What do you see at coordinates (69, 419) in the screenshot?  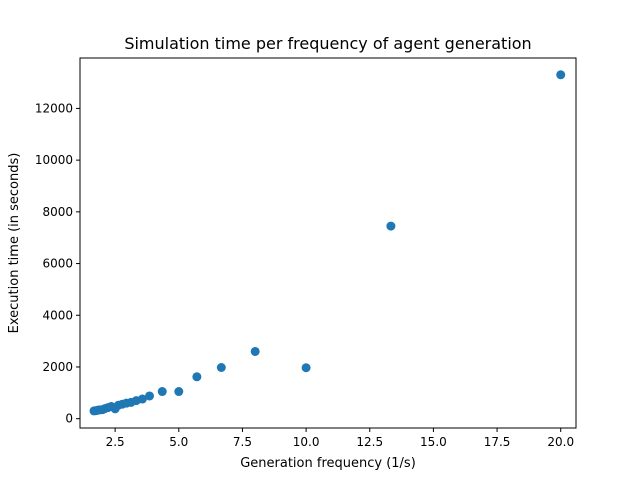 I see `y-tick-label: 0` at bounding box center [69, 419].